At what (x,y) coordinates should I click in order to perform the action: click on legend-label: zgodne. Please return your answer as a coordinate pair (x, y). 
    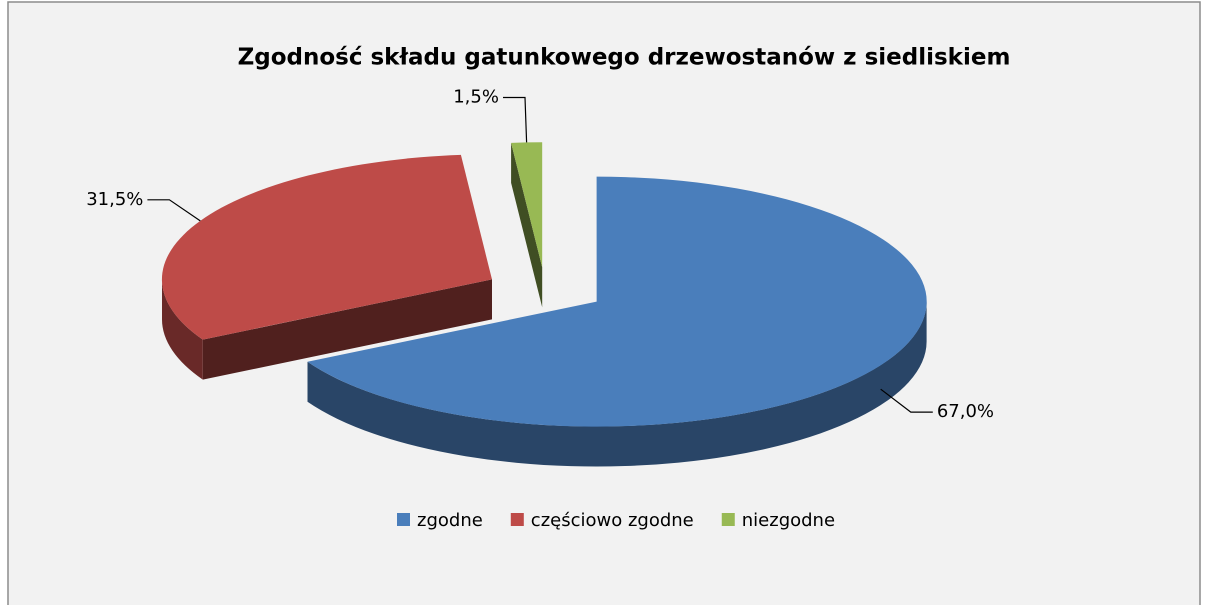
    Looking at the image, I should click on (450, 520).